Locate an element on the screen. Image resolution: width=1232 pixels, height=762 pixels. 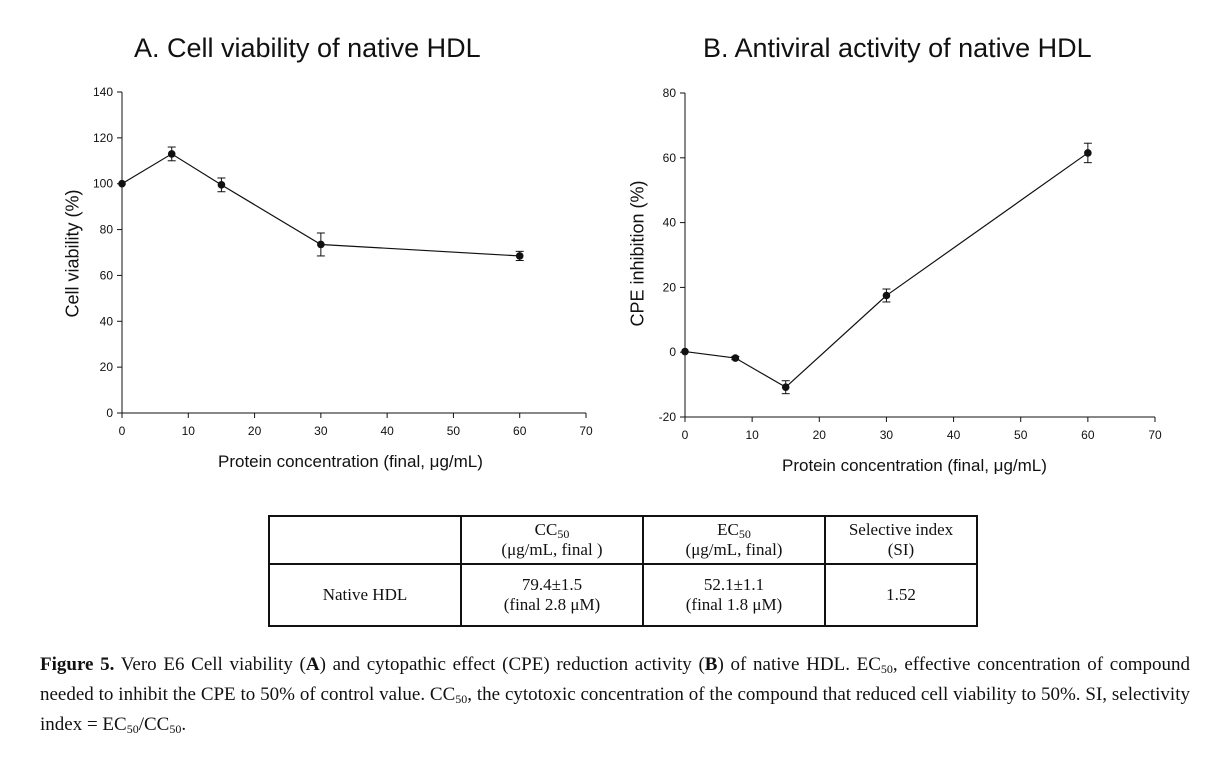
caption-text-6: /CC is located at coordinates (154, 724).